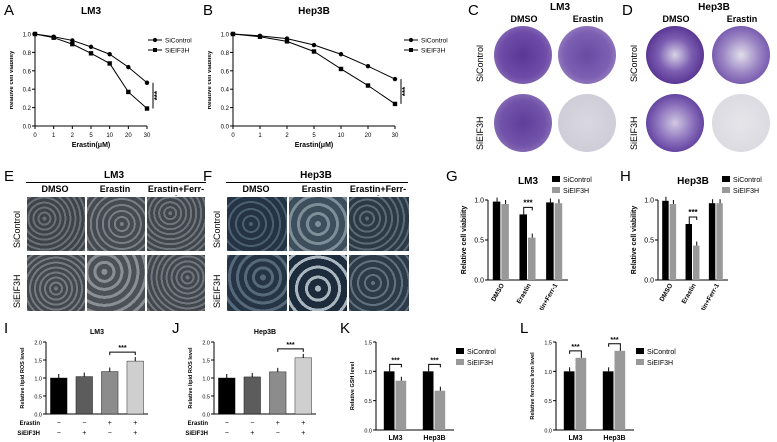 The height and width of the screenshot is (442, 777). I want to click on y-tick-label: 0.4, so click(225, 91).